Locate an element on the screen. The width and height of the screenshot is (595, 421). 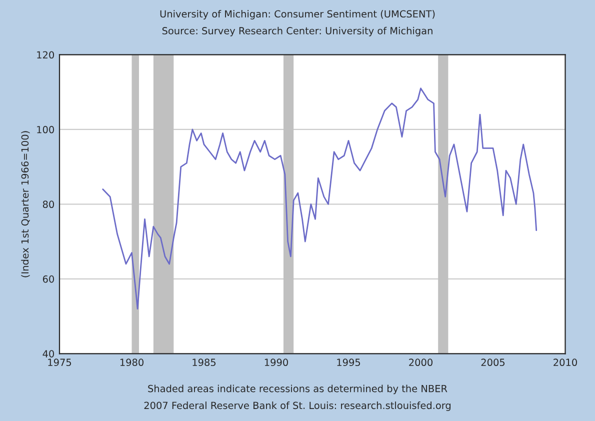
x-tick-label: 1995 is located at coordinates (348, 362).